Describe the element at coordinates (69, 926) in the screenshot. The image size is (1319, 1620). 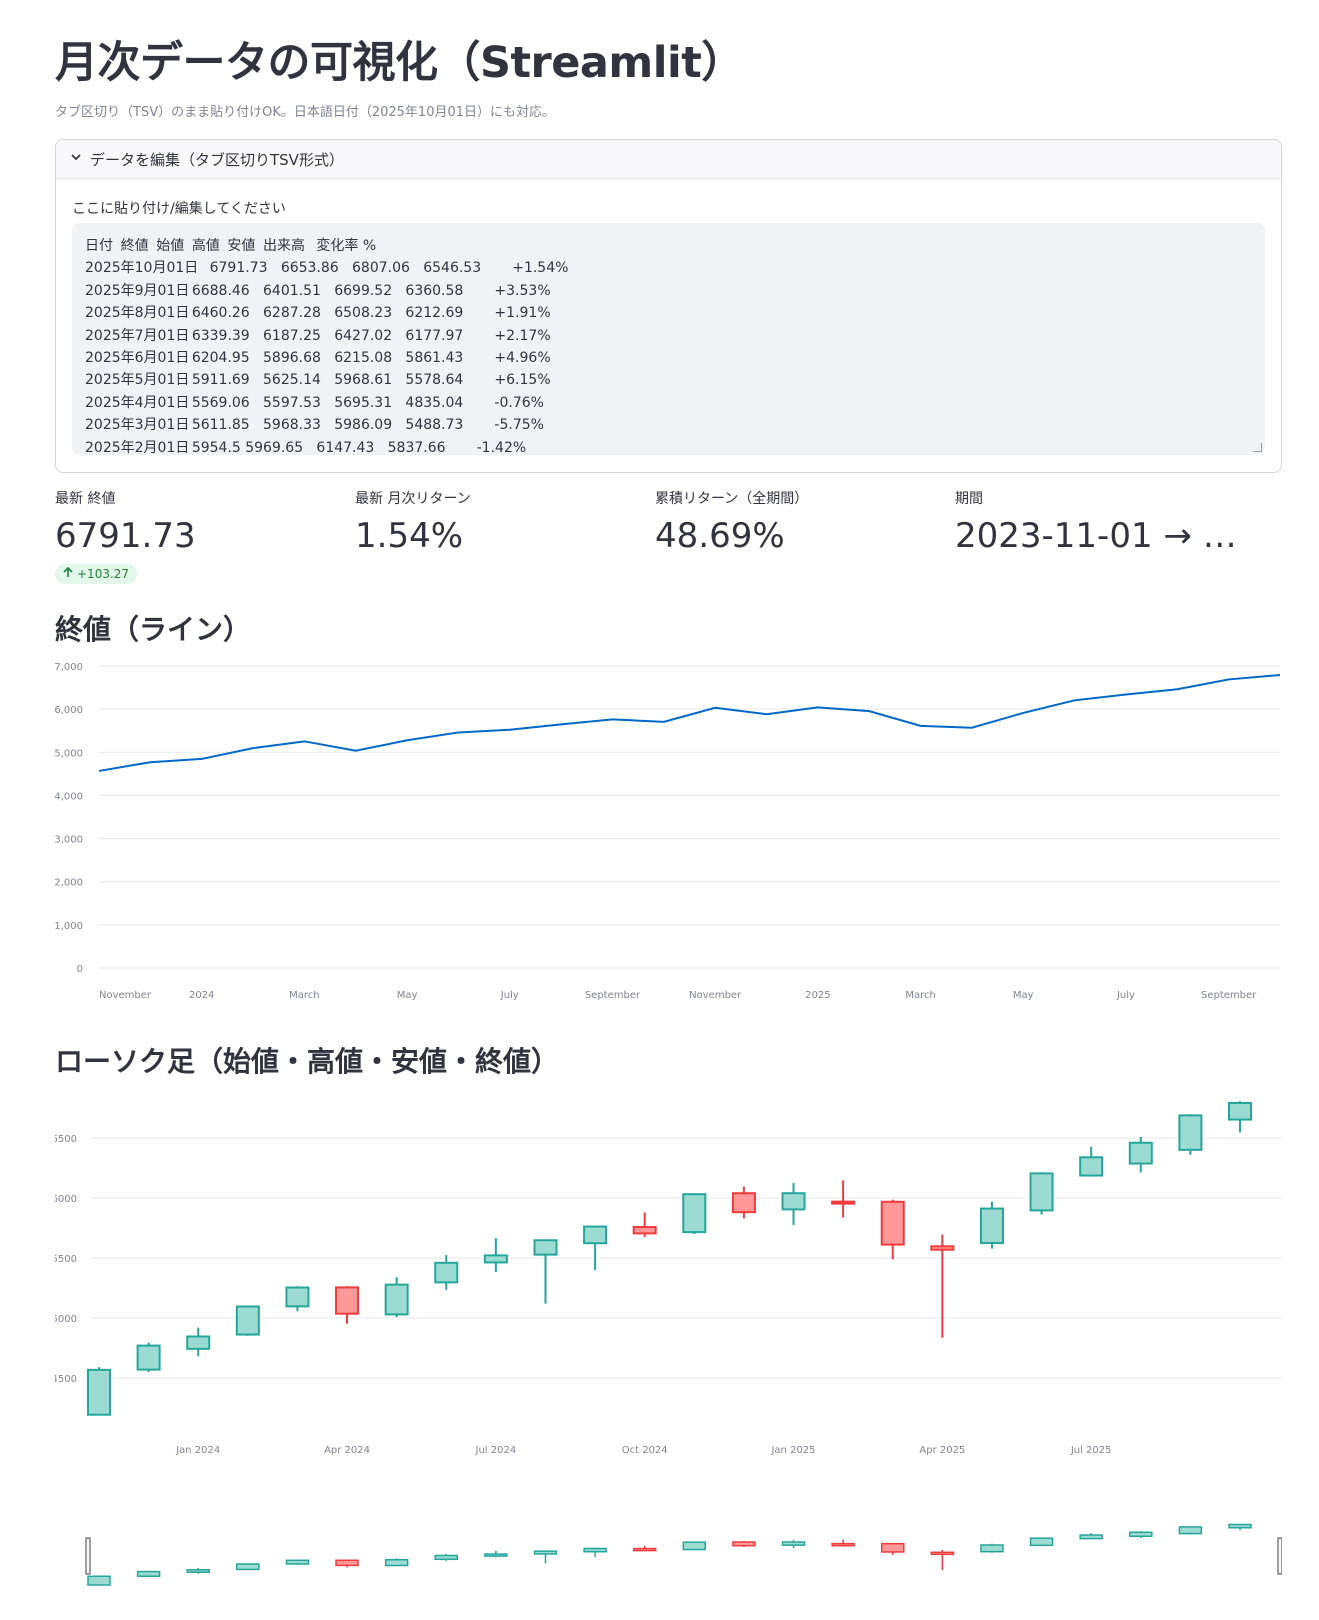
I see `y-tick-label: 1,000` at that location.